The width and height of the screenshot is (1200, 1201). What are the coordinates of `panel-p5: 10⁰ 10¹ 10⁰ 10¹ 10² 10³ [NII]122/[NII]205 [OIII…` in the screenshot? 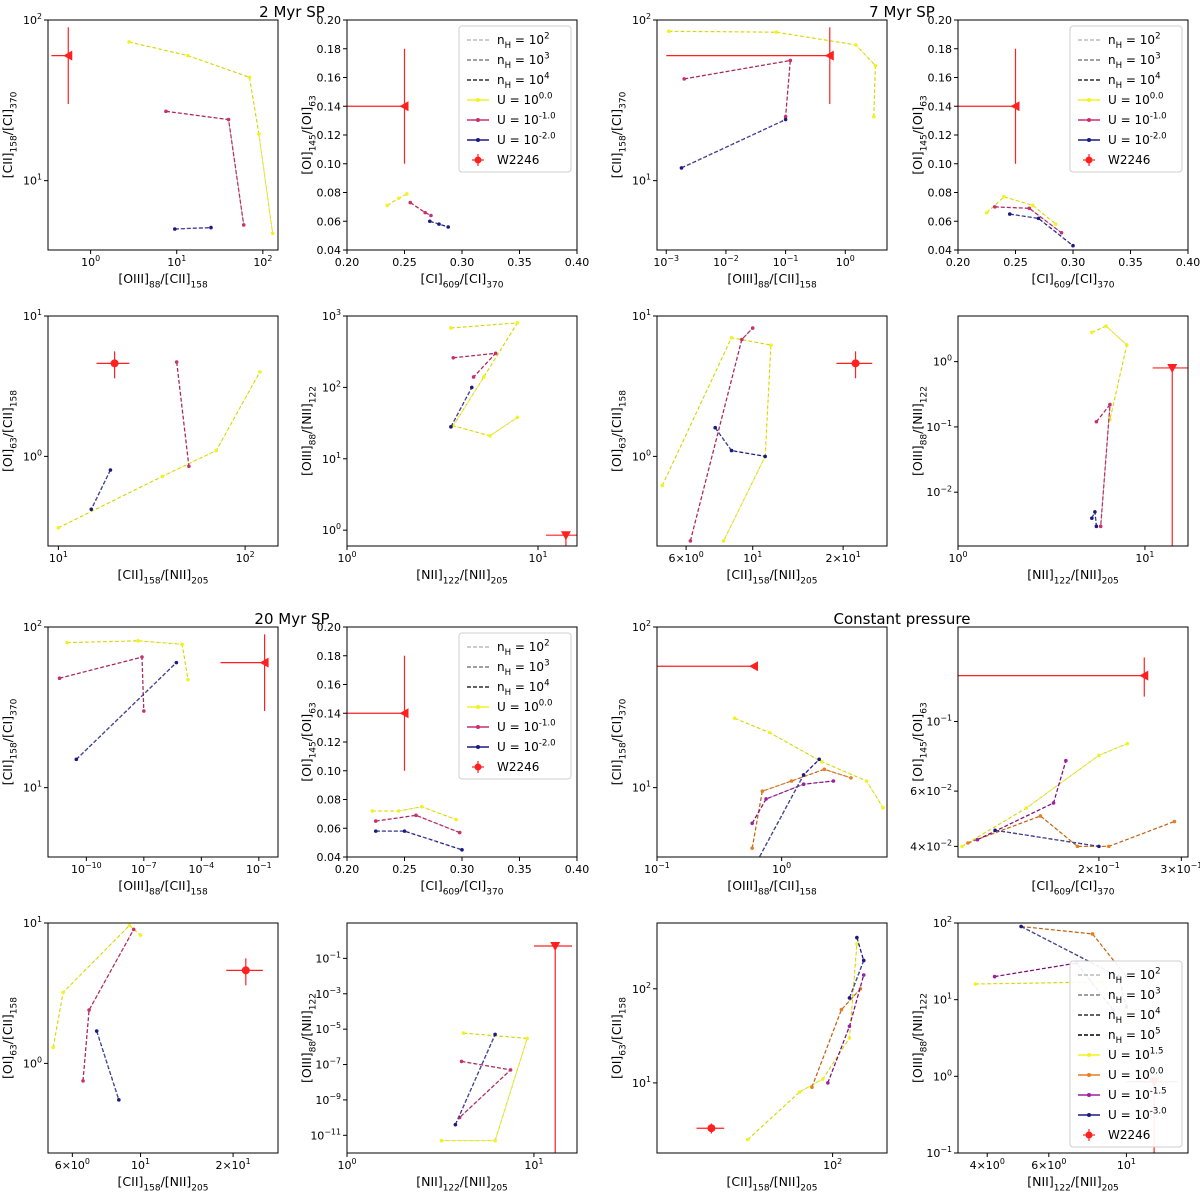 It's located at (438, 447).